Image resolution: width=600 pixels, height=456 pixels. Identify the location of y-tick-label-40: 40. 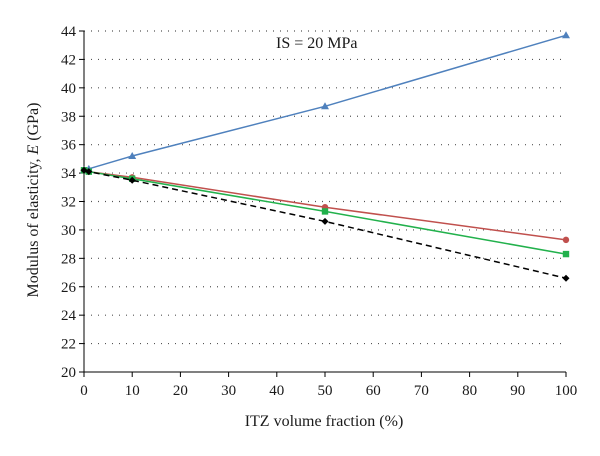
(68, 89).